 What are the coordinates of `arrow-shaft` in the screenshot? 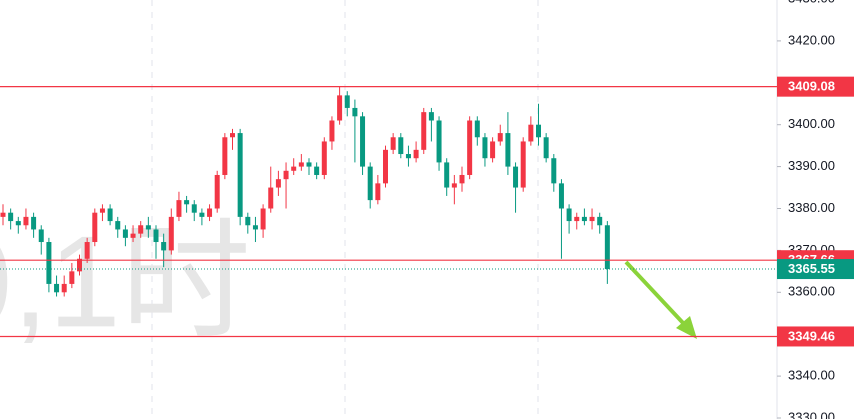 It's located at (655, 293).